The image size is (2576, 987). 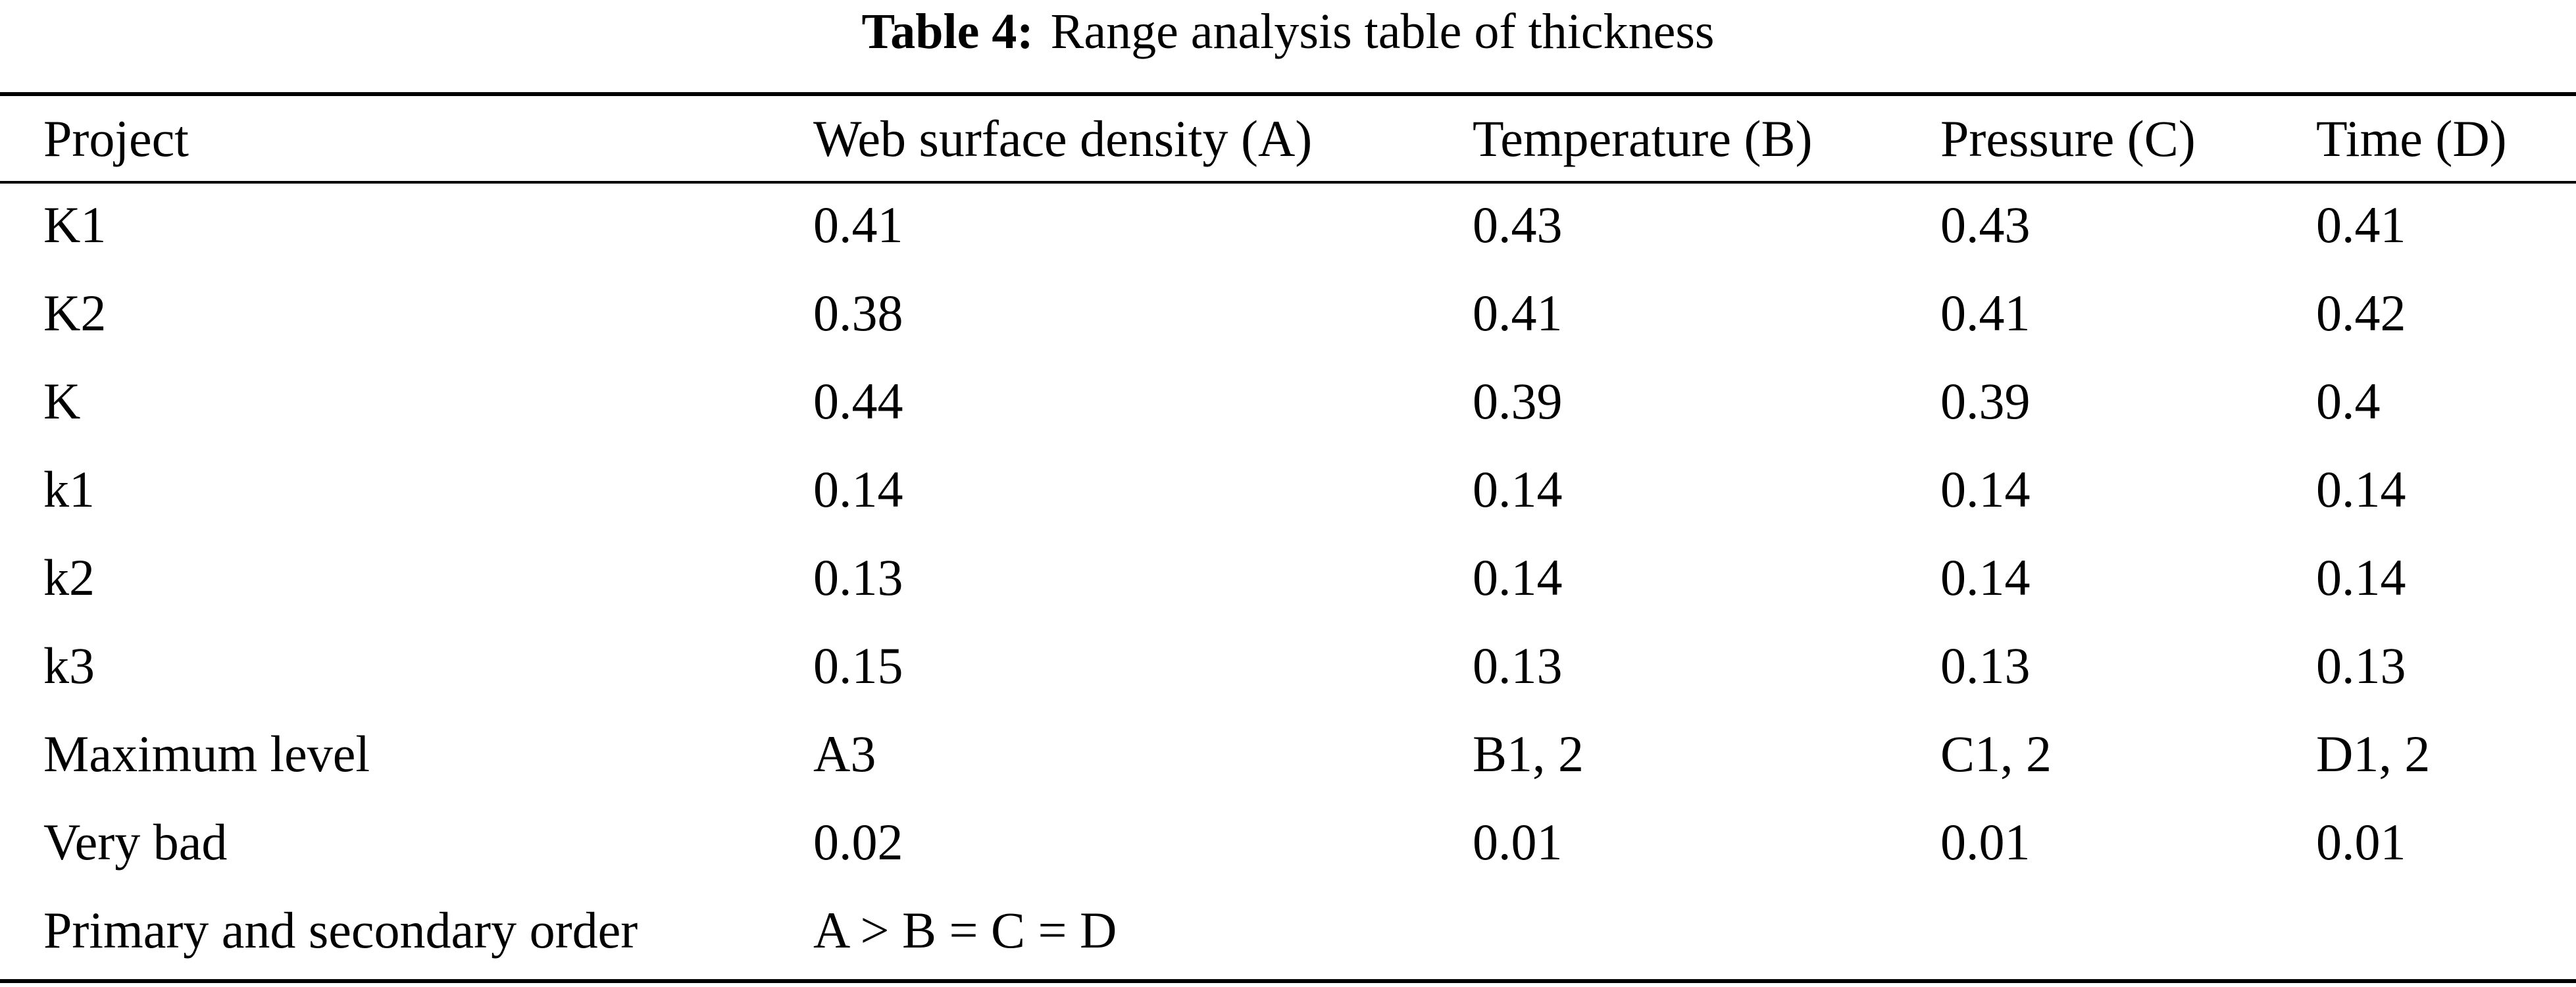 I want to click on table-top-rule, so click(x=1288, y=94).